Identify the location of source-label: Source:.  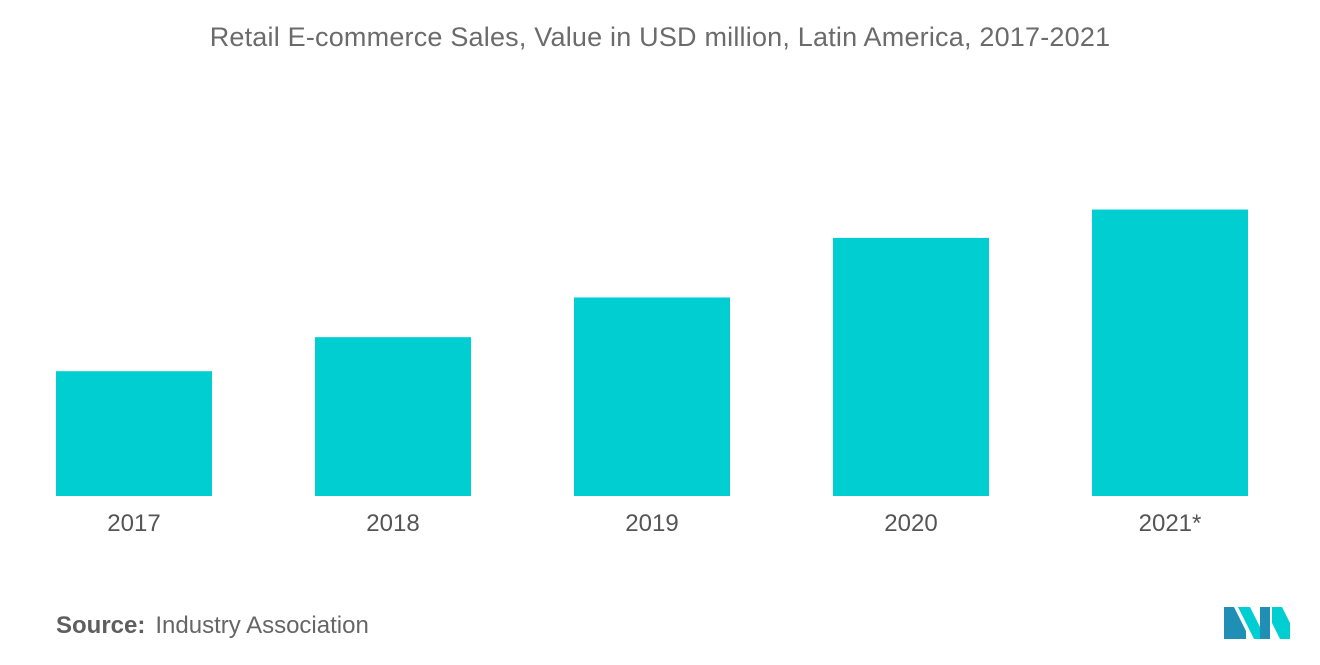
(101, 625).